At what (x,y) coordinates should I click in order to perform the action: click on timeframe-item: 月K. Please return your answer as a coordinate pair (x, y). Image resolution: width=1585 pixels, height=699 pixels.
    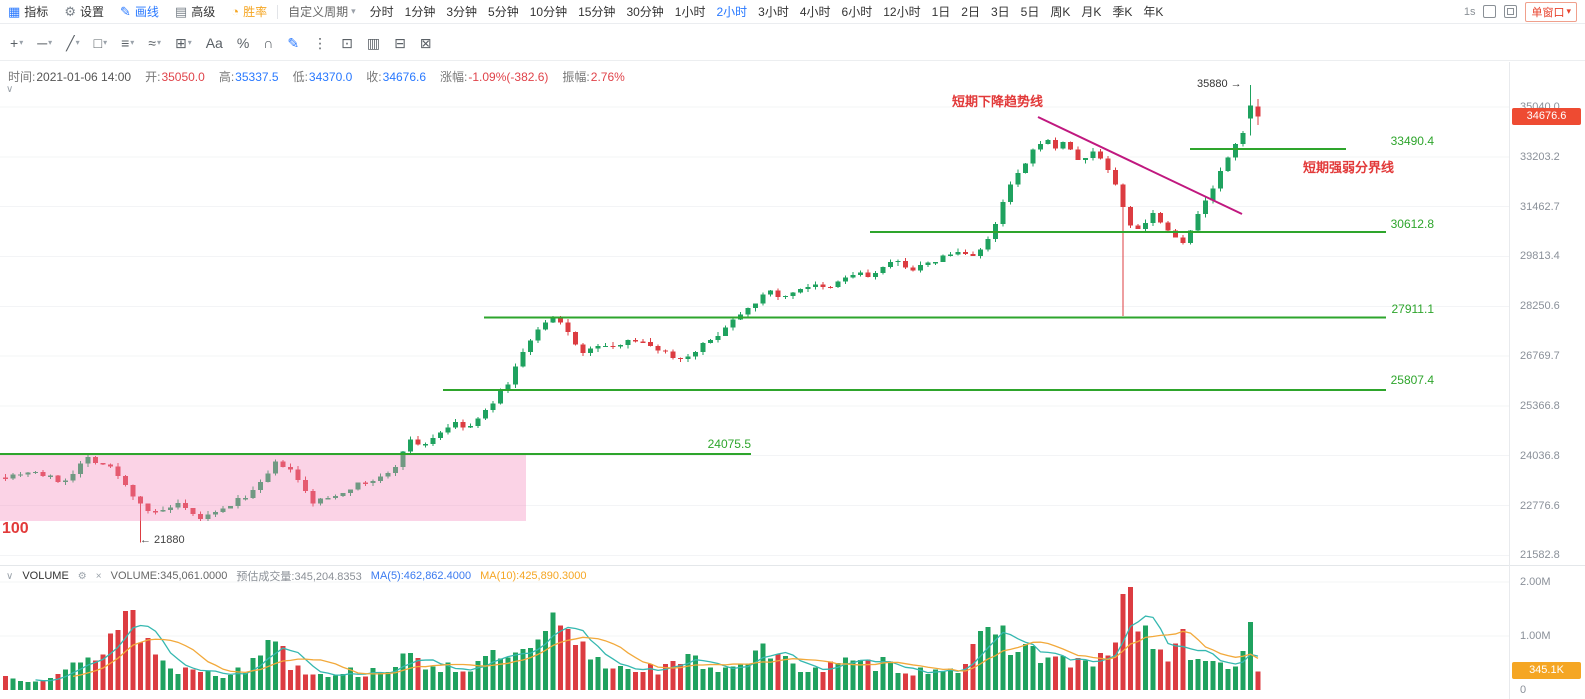
    Looking at the image, I should click on (1091, 12).